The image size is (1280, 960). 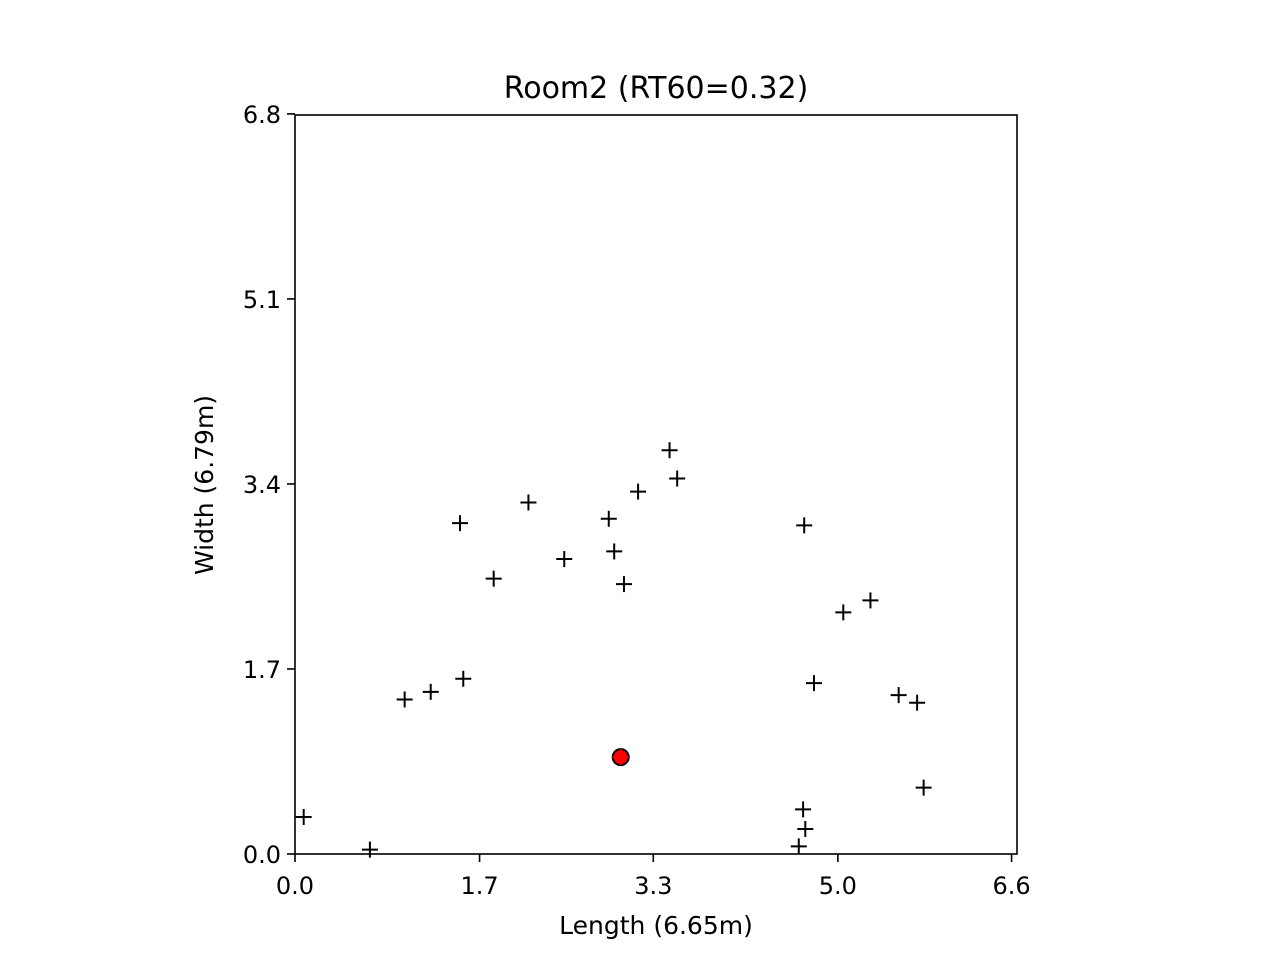 What do you see at coordinates (1011, 886) in the screenshot?
I see `x-tick-label: 6.6` at bounding box center [1011, 886].